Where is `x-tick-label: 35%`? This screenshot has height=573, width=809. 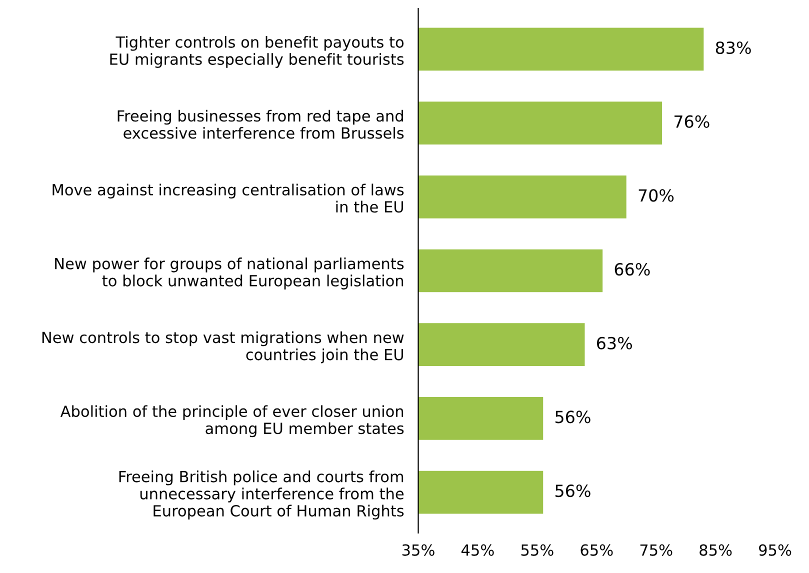
x-tick-label: 35% is located at coordinates (418, 550).